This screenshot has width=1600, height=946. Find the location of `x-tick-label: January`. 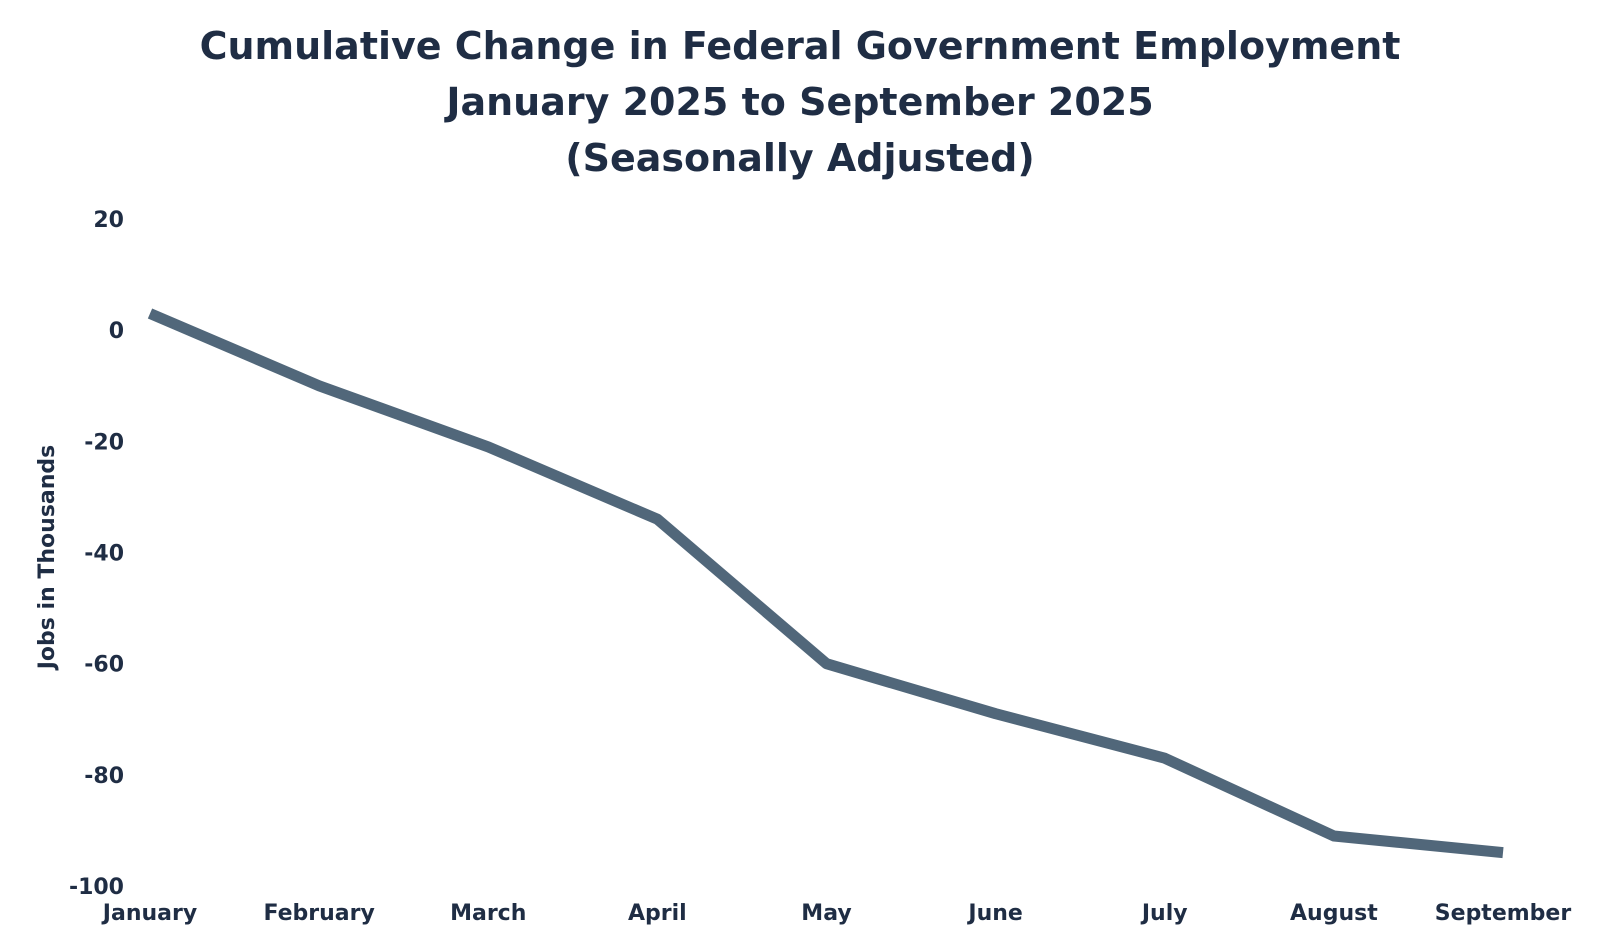

x-tick-label: January is located at coordinates (149, 913).